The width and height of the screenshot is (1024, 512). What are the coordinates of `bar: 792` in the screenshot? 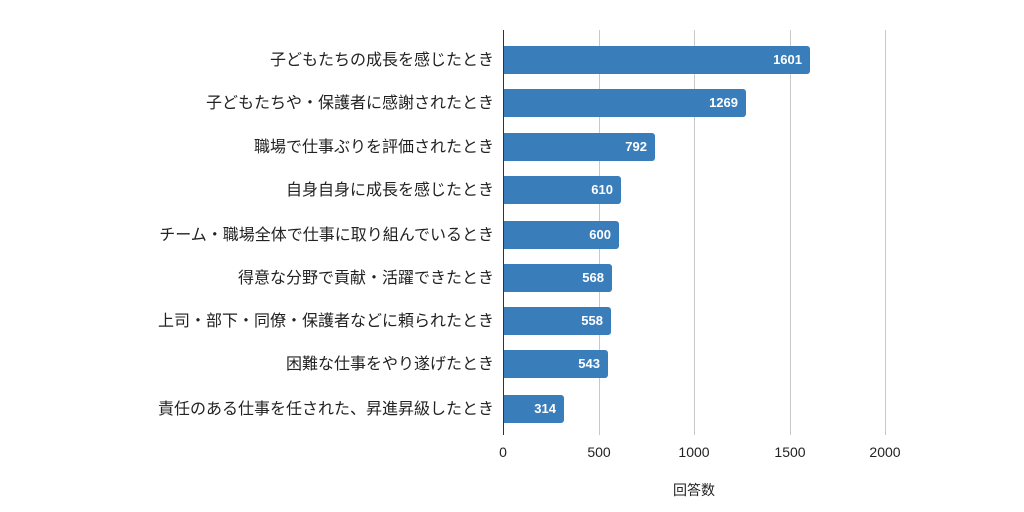 It's located at (579, 147).